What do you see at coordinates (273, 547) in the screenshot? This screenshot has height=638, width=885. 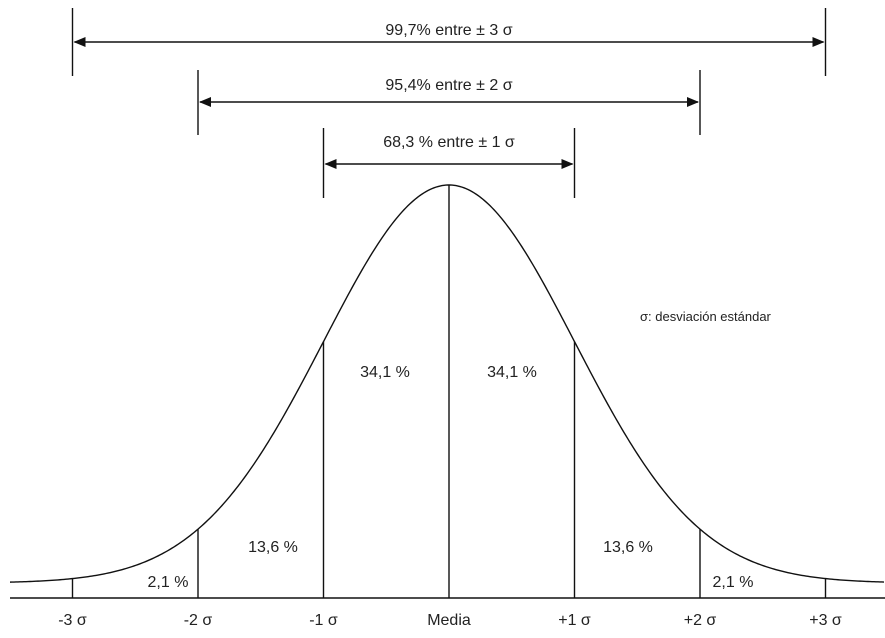 I see `region-label-left-2: 13,6 %` at bounding box center [273, 547].